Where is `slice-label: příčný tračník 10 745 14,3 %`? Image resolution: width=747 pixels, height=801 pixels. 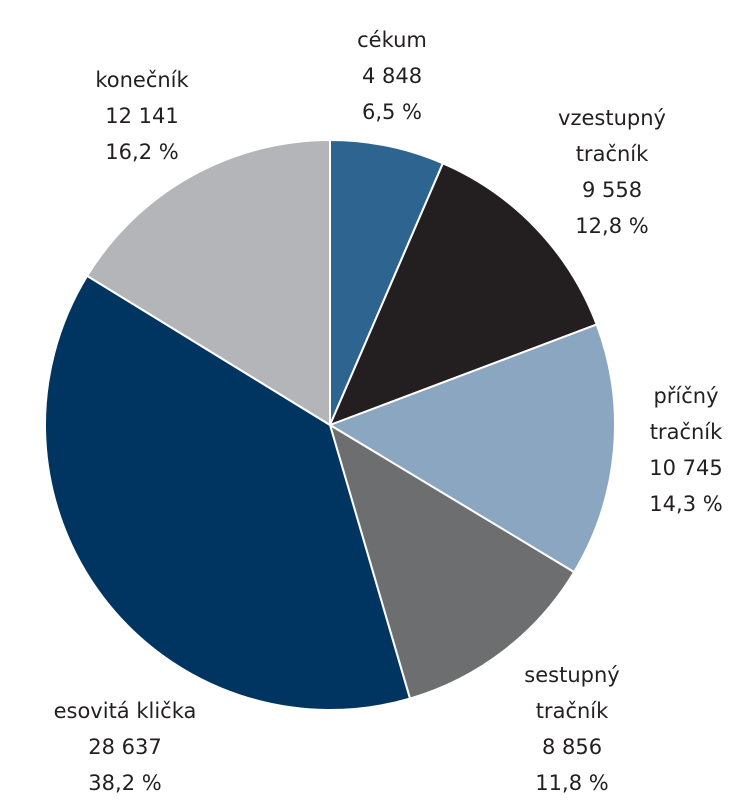 slice-label: příčný tračník 10 745 14,3 % is located at coordinates (686, 450).